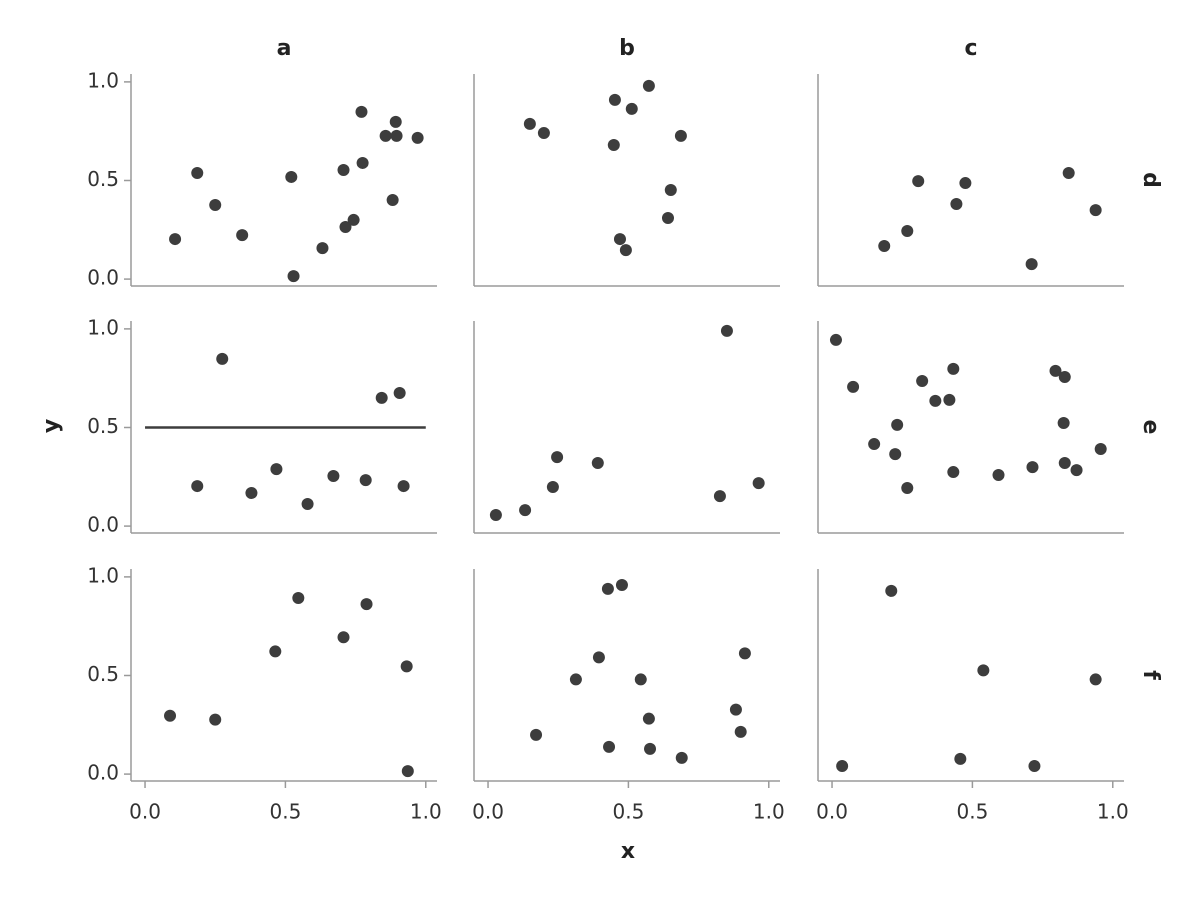 The image size is (1200, 900). Describe the element at coordinates (51, 426) in the screenshot. I see `y-axis-title: y` at that location.